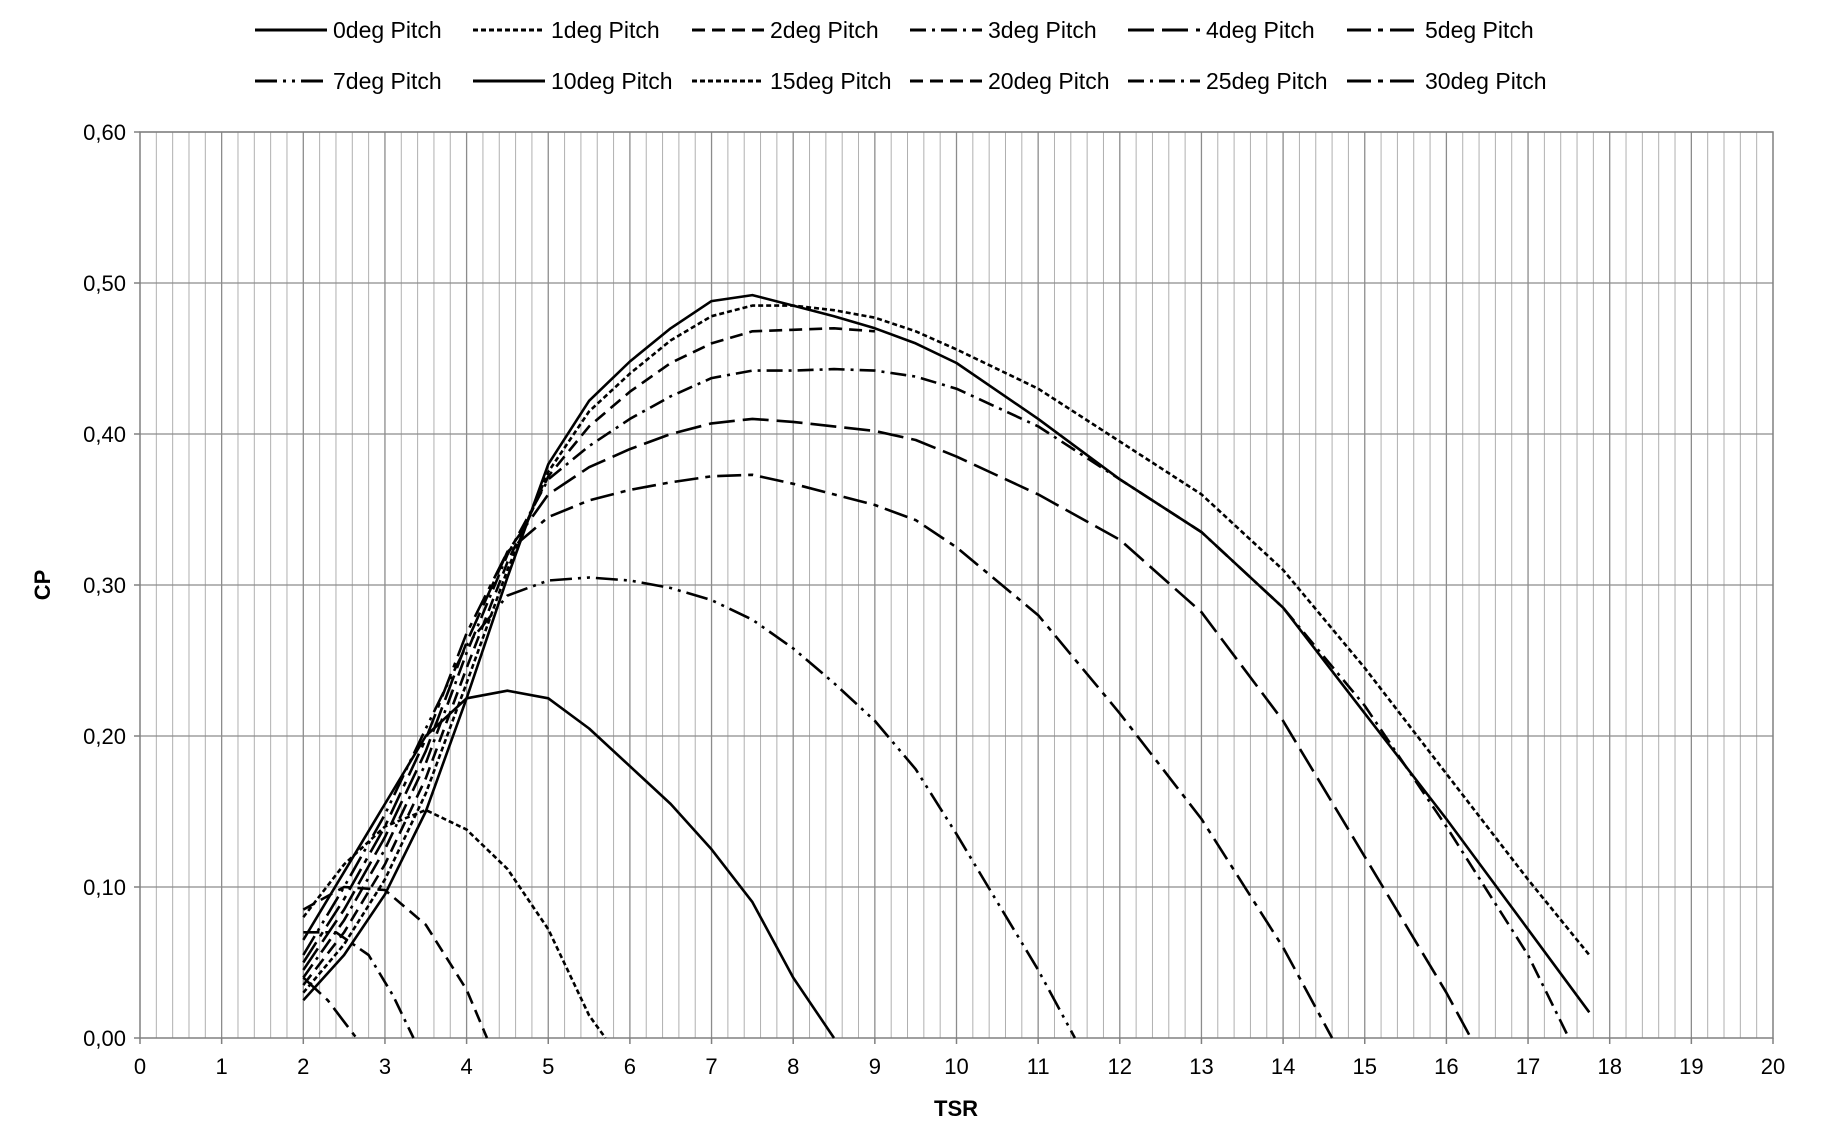 The image size is (1821, 1122). What do you see at coordinates (104, 434) in the screenshot?
I see `y-tick-label: 0,40` at bounding box center [104, 434].